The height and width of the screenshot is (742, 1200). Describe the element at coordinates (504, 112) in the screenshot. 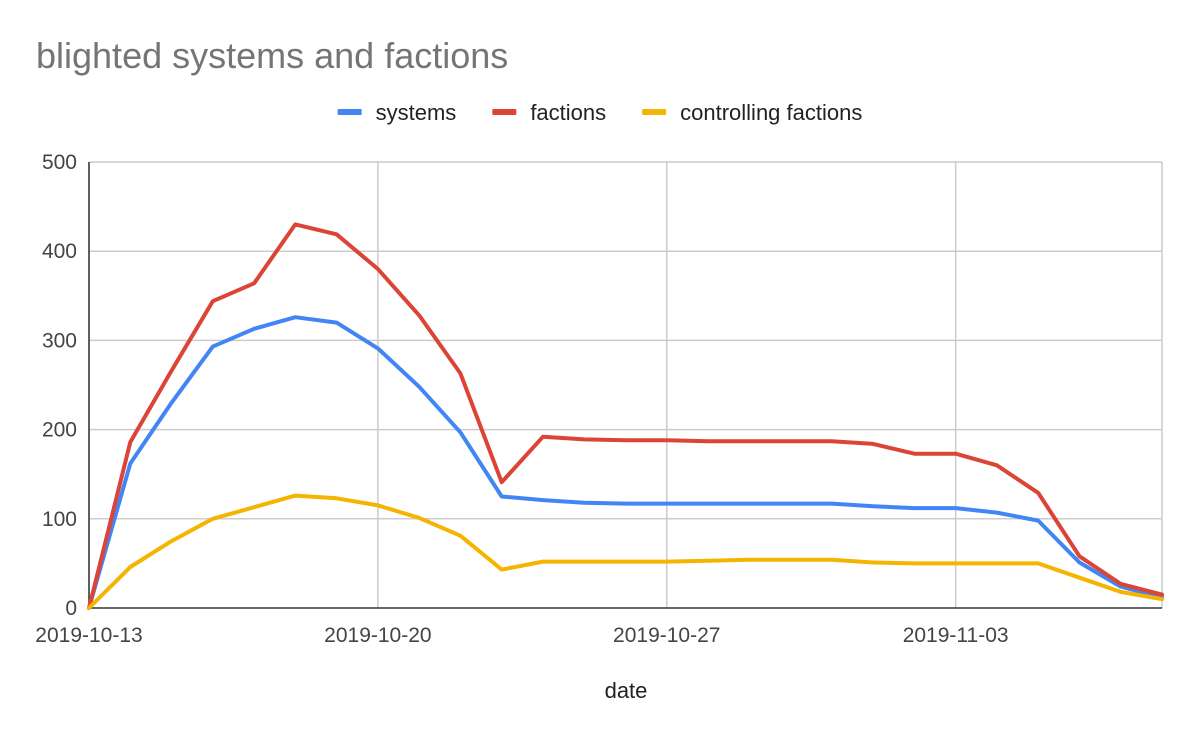

I see `legend-swatch-factions` at that location.